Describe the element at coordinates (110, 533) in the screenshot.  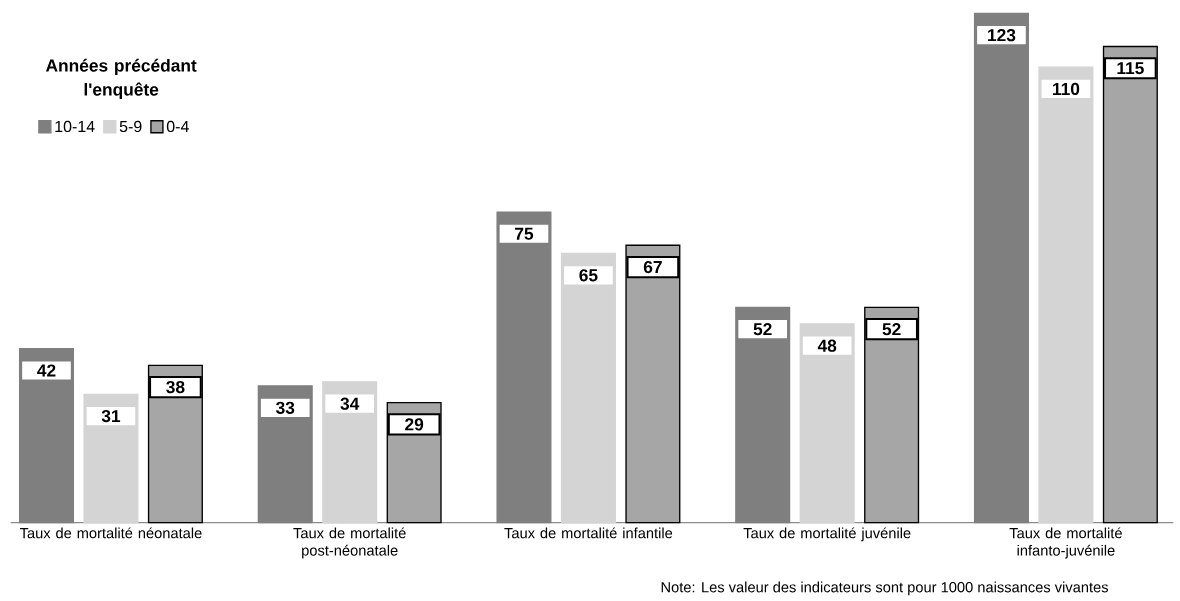
I see `x-tick-label: Taux de mortalité néonatale` at that location.